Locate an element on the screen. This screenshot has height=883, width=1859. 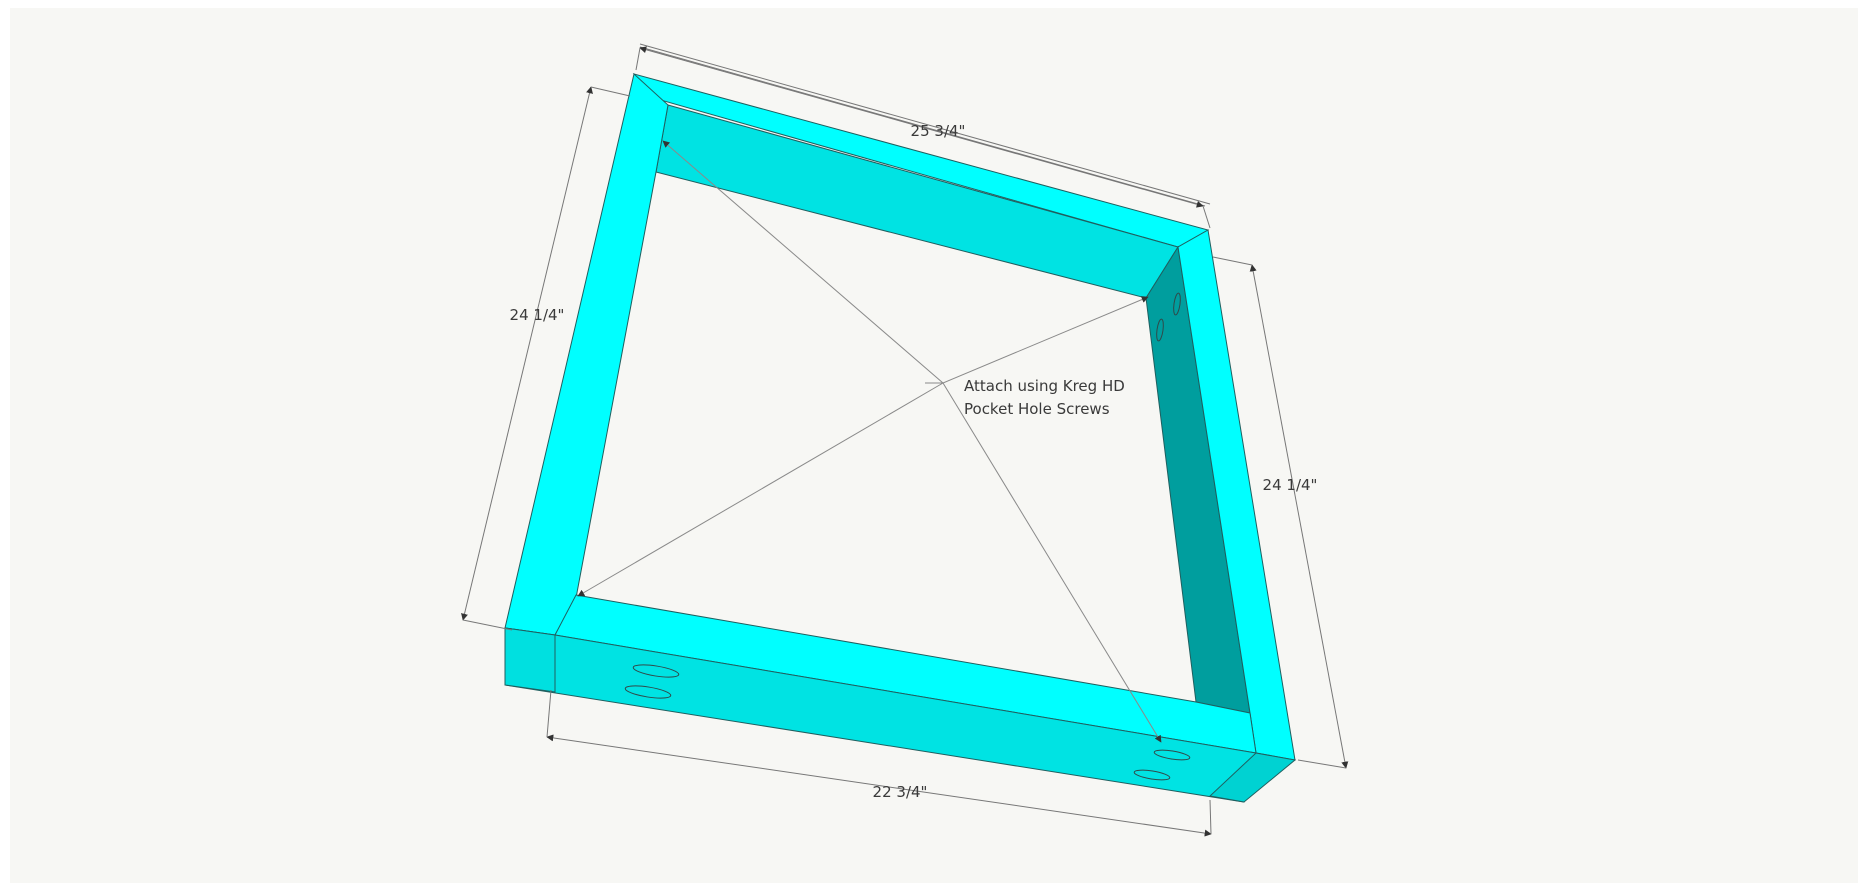
note-line-2: Pocket Hole Screws is located at coordinates (1037, 409).